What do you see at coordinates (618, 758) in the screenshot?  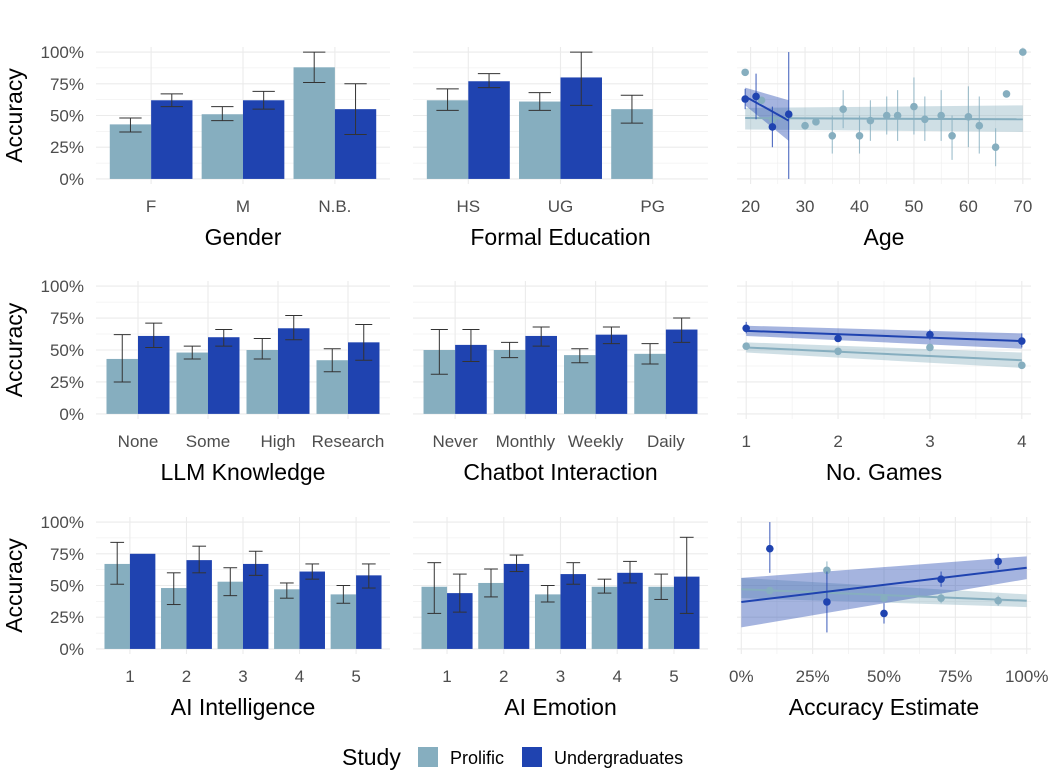 I see `legend-label-undergrad: Undergraduates` at bounding box center [618, 758].